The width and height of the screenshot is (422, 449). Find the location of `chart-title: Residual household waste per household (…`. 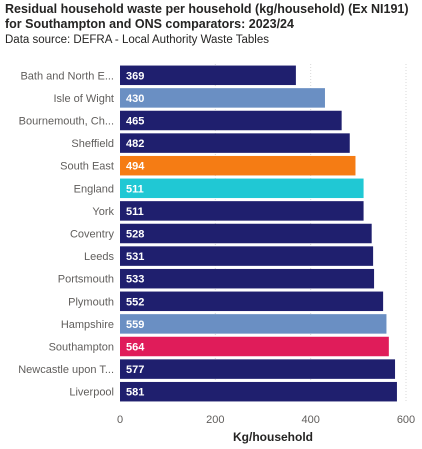

chart-title: Residual household waste per household (… is located at coordinates (207, 16).